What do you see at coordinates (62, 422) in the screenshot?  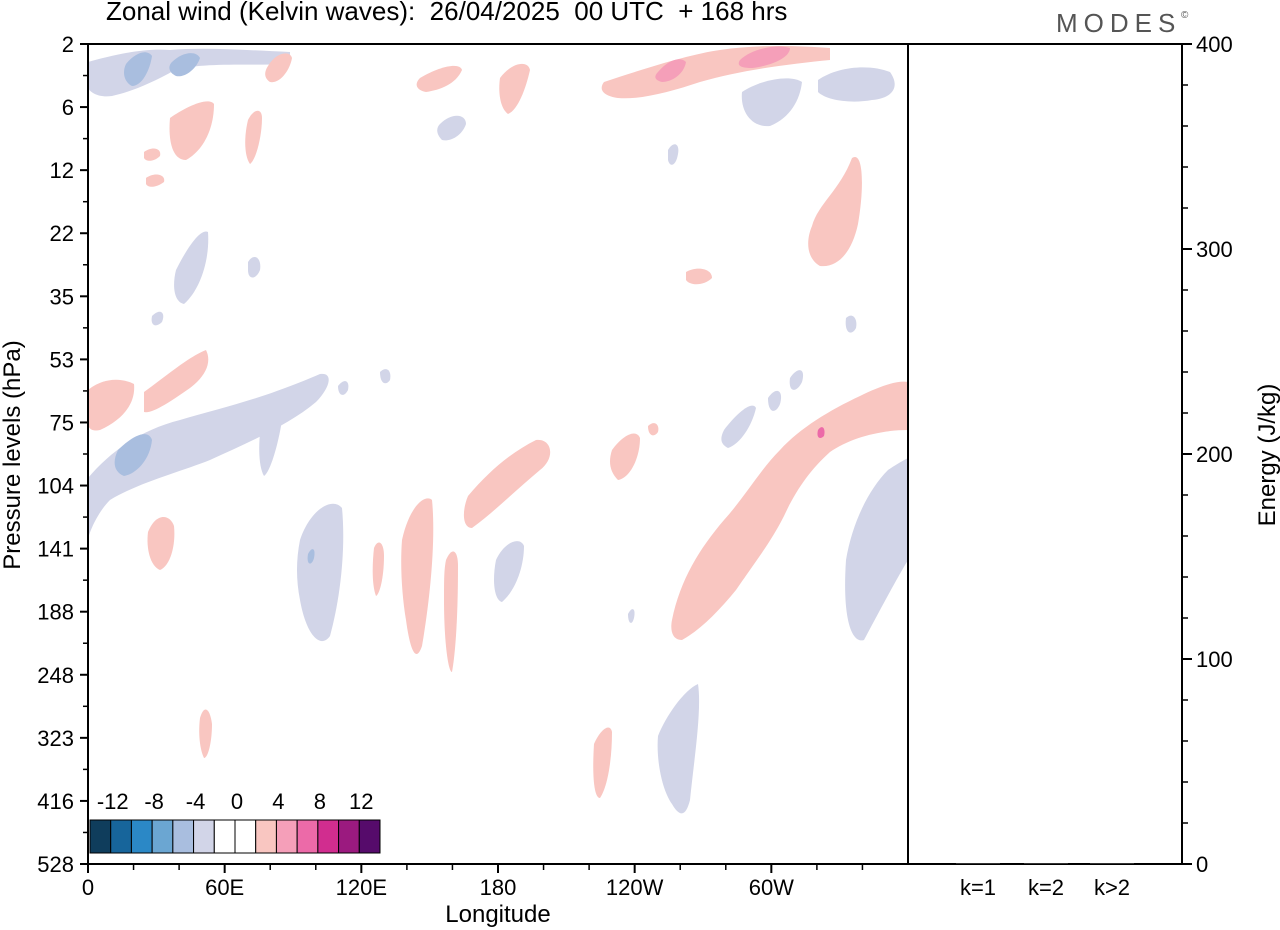 I see `y-tick-label: 75` at bounding box center [62, 422].